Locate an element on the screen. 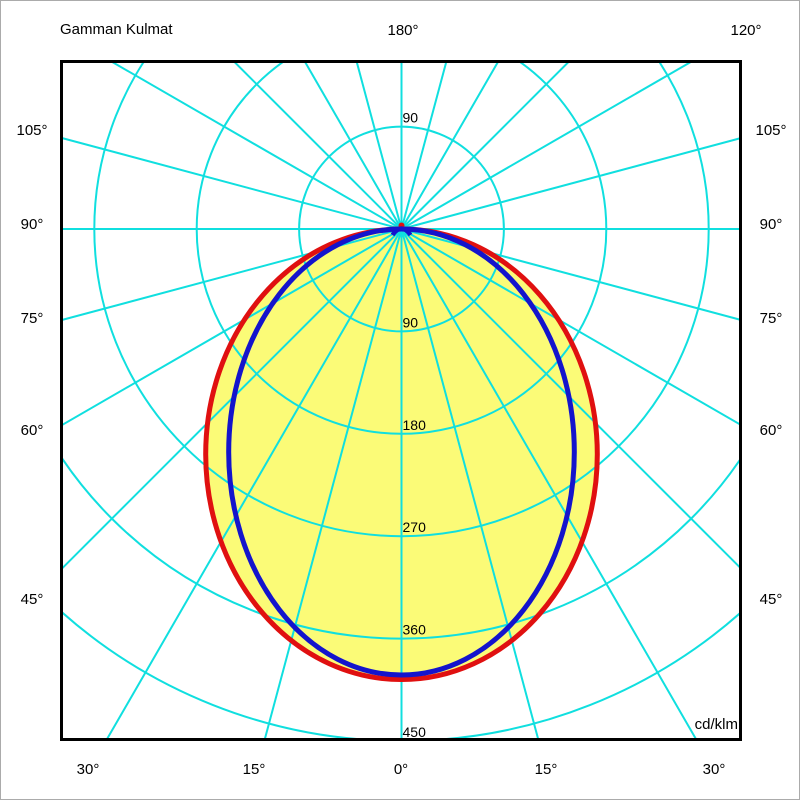 This screenshot has height=800, width=800. gamma-label-bottom-3: 15° is located at coordinates (546, 769).